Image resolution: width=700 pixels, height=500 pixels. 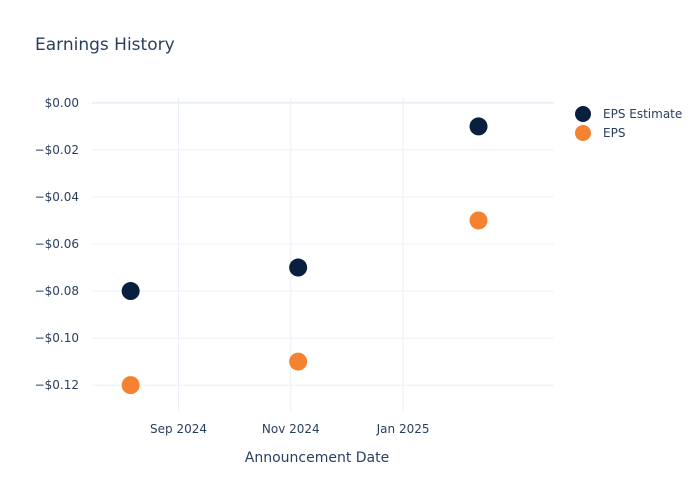 What do you see at coordinates (57, 385) in the screenshot?
I see `y-tick-label: −$0.12` at bounding box center [57, 385].